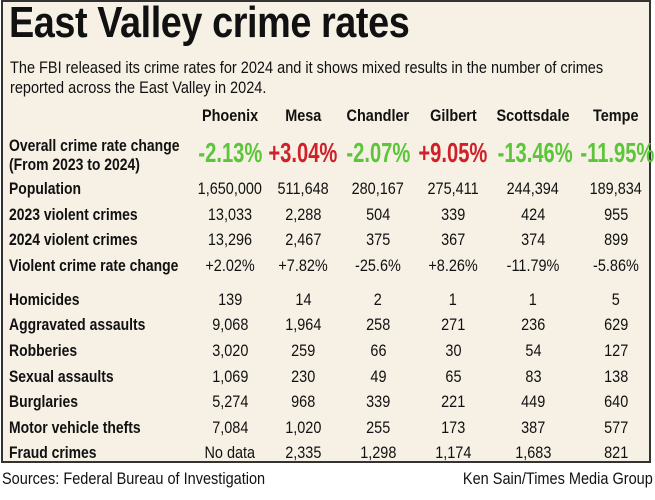  What do you see at coordinates (533, 115) in the screenshot?
I see `cell-value: Scottsdale` at bounding box center [533, 115].